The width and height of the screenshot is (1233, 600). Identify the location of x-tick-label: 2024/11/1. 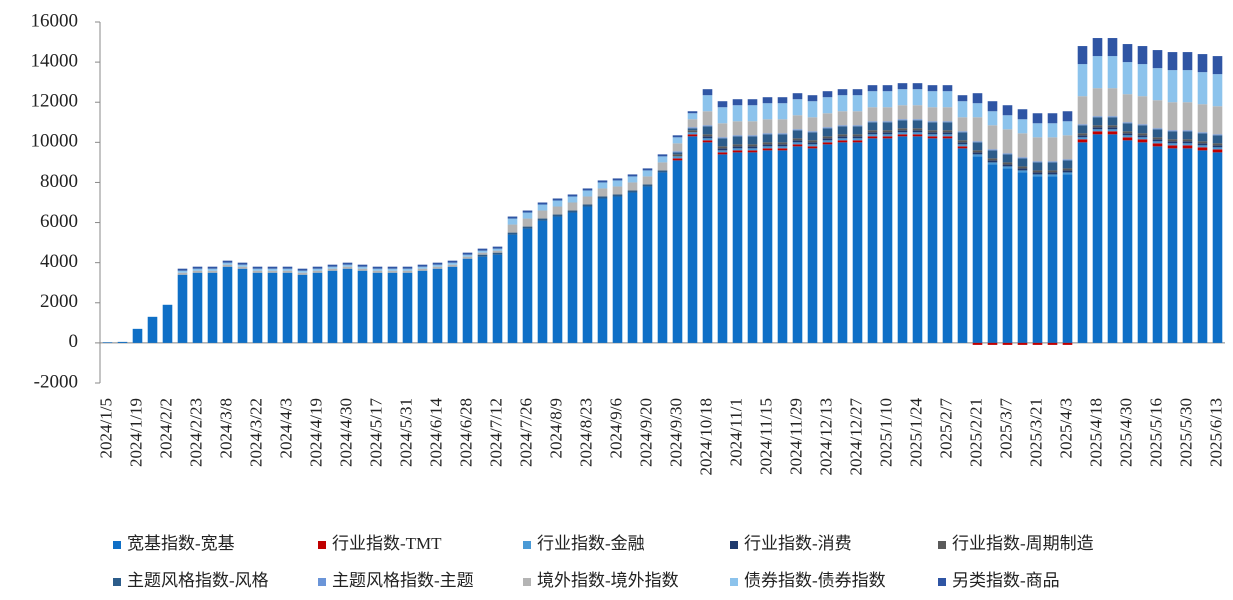
(735, 432).